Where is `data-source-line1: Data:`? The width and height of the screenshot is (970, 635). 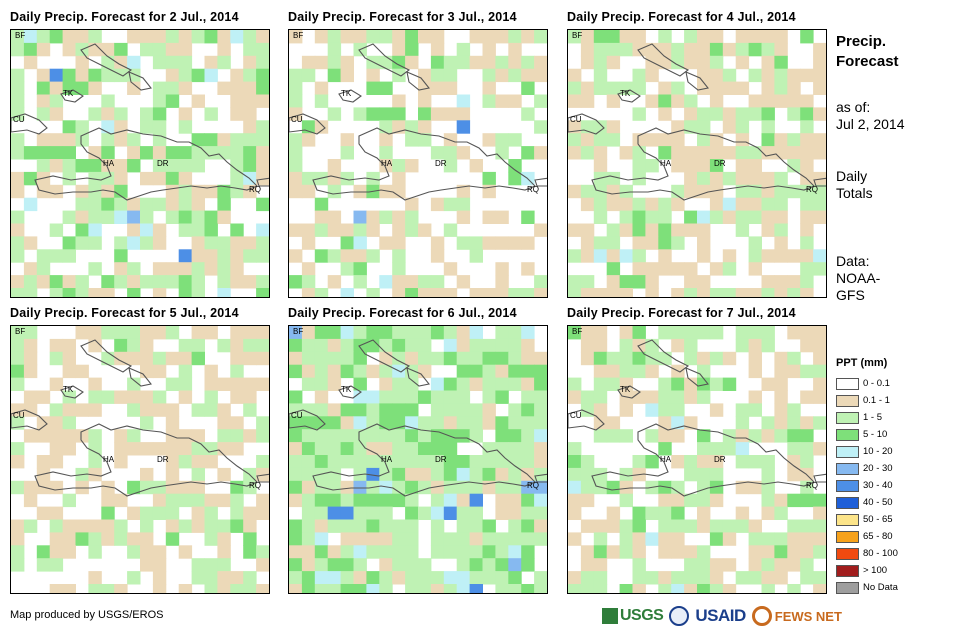
data-source-line1: Data: is located at coordinates (853, 261).